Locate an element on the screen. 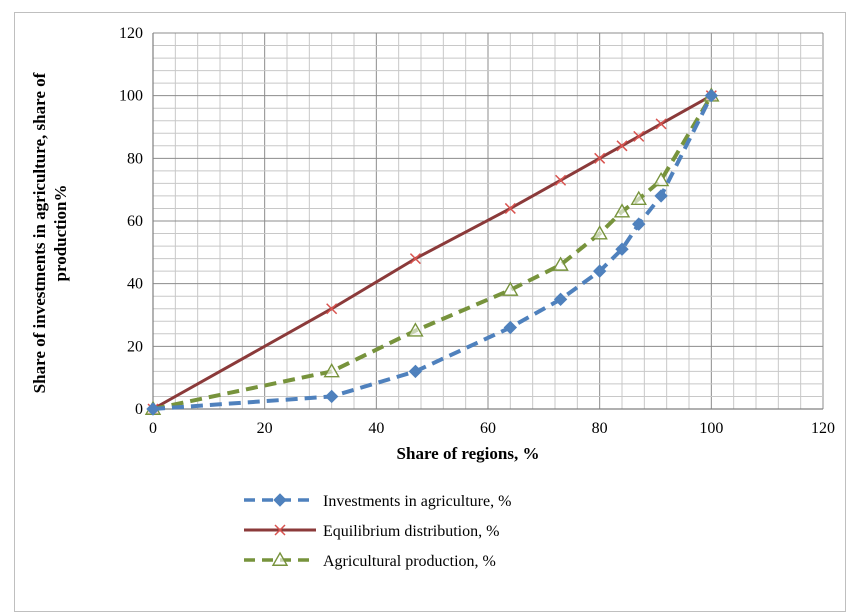  legend-swatch-investments is located at coordinates (280, 500).